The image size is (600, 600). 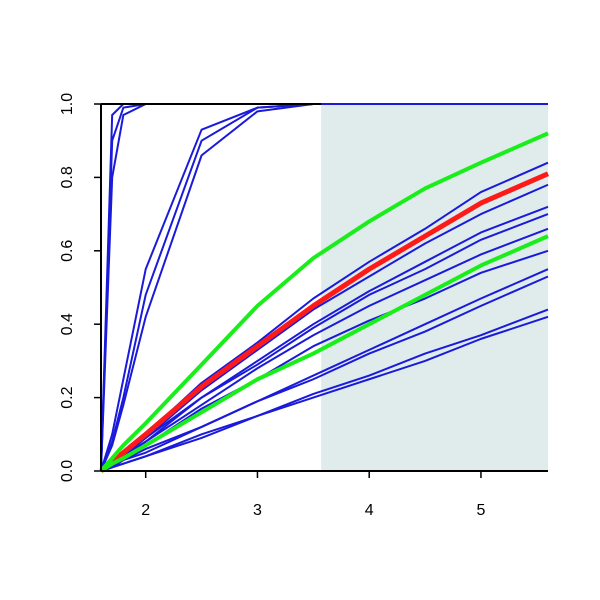 What do you see at coordinates (67, 104) in the screenshot?
I see `y-tick-label: 1.0` at bounding box center [67, 104].